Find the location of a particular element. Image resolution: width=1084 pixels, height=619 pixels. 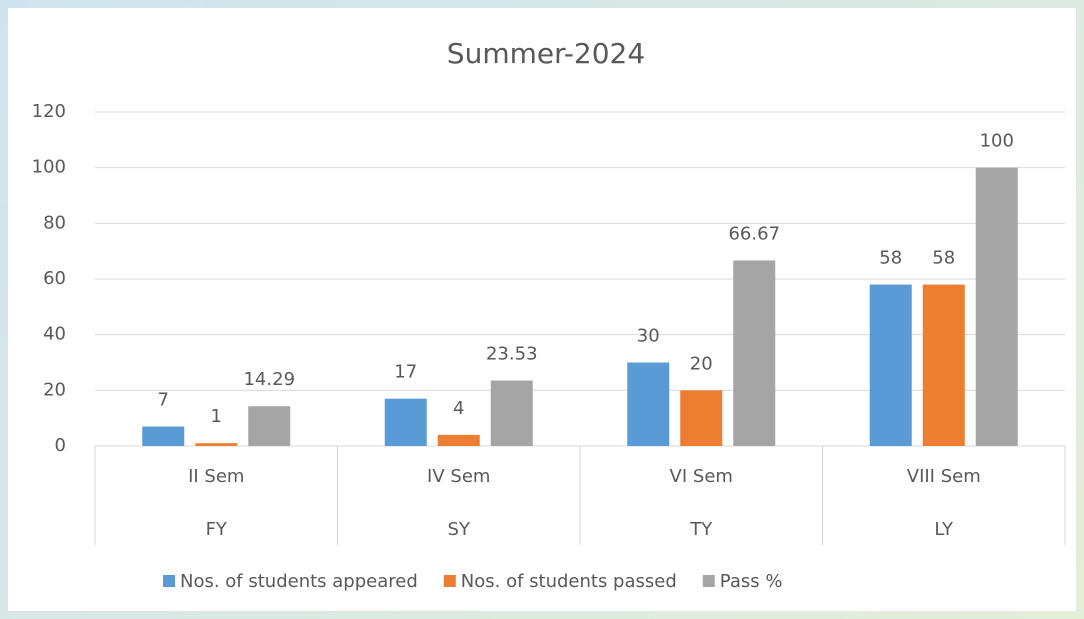

y-tick-label: 40 is located at coordinates (54, 334).